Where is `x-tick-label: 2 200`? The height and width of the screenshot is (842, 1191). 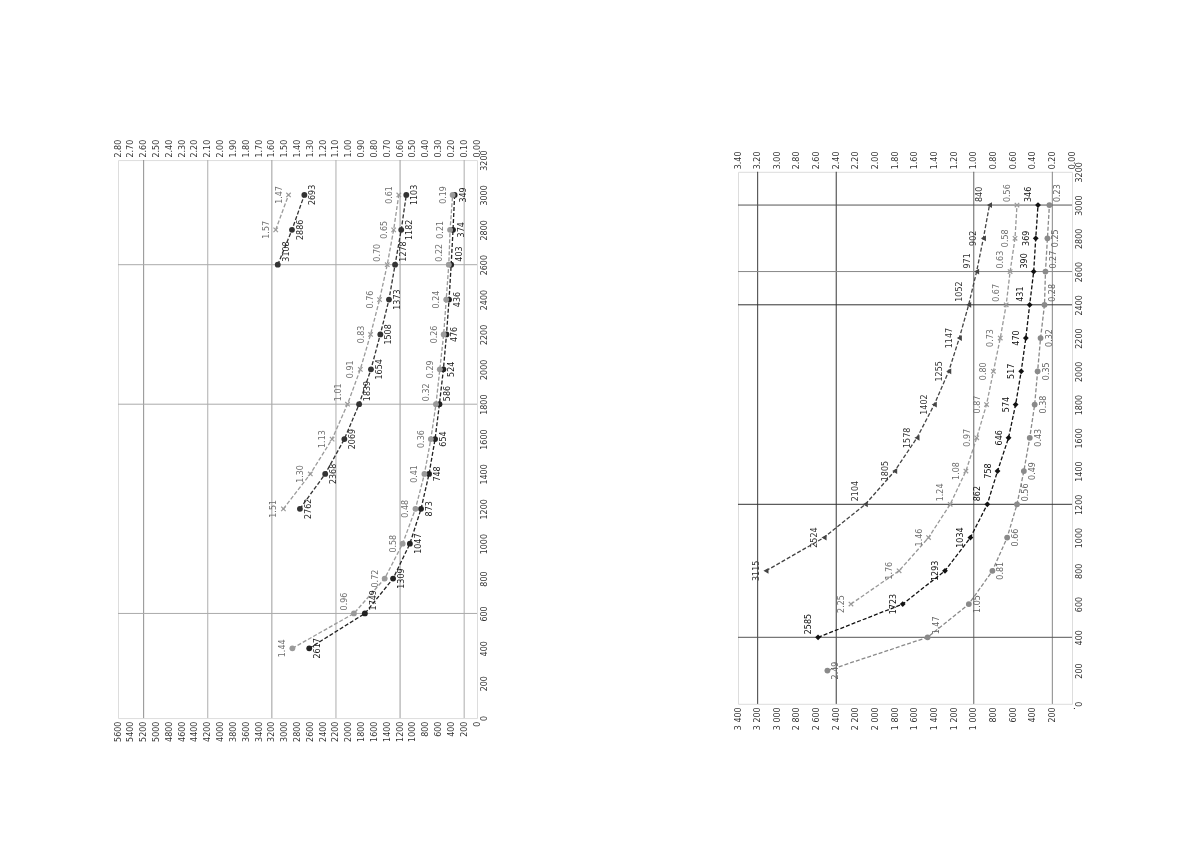 x-tick-label: 2 200 is located at coordinates (856, 719).